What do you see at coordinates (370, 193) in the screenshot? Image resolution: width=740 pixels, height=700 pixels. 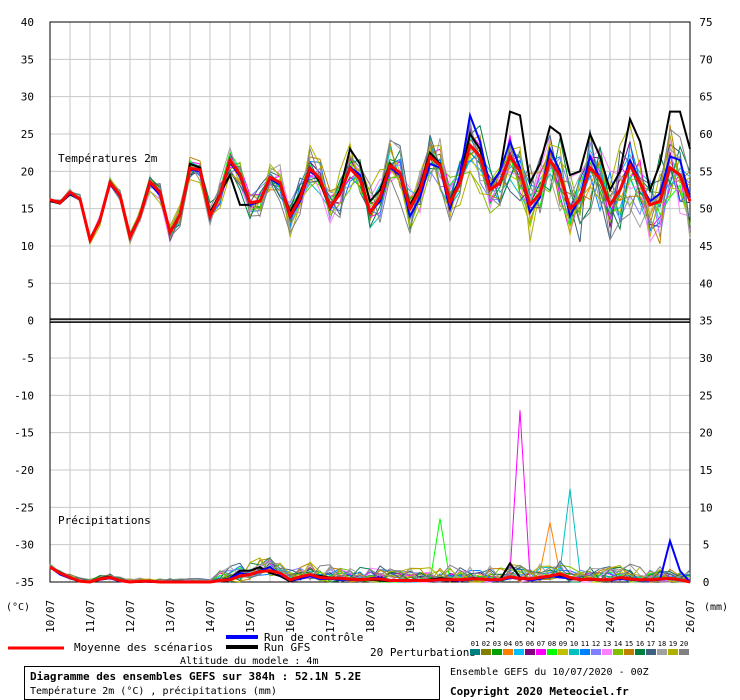 I see `mean-temp-line` at bounding box center [370, 193].